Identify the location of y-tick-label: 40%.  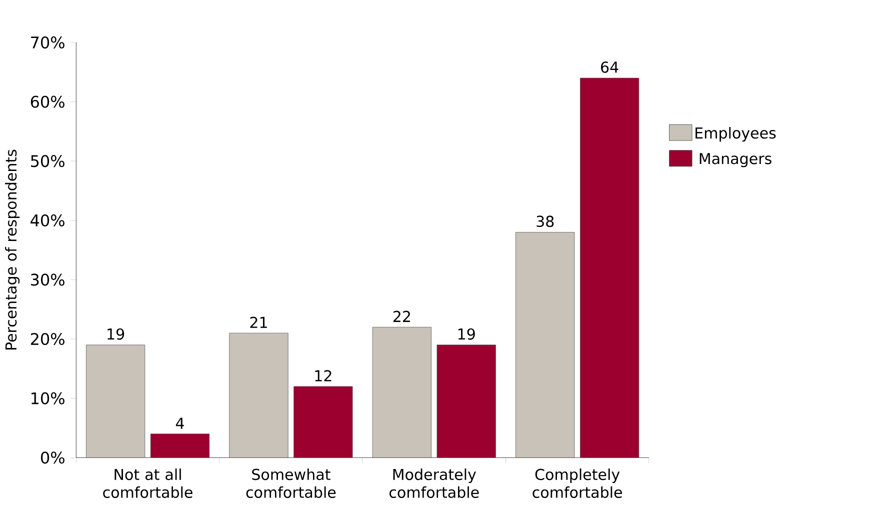
(47, 220).